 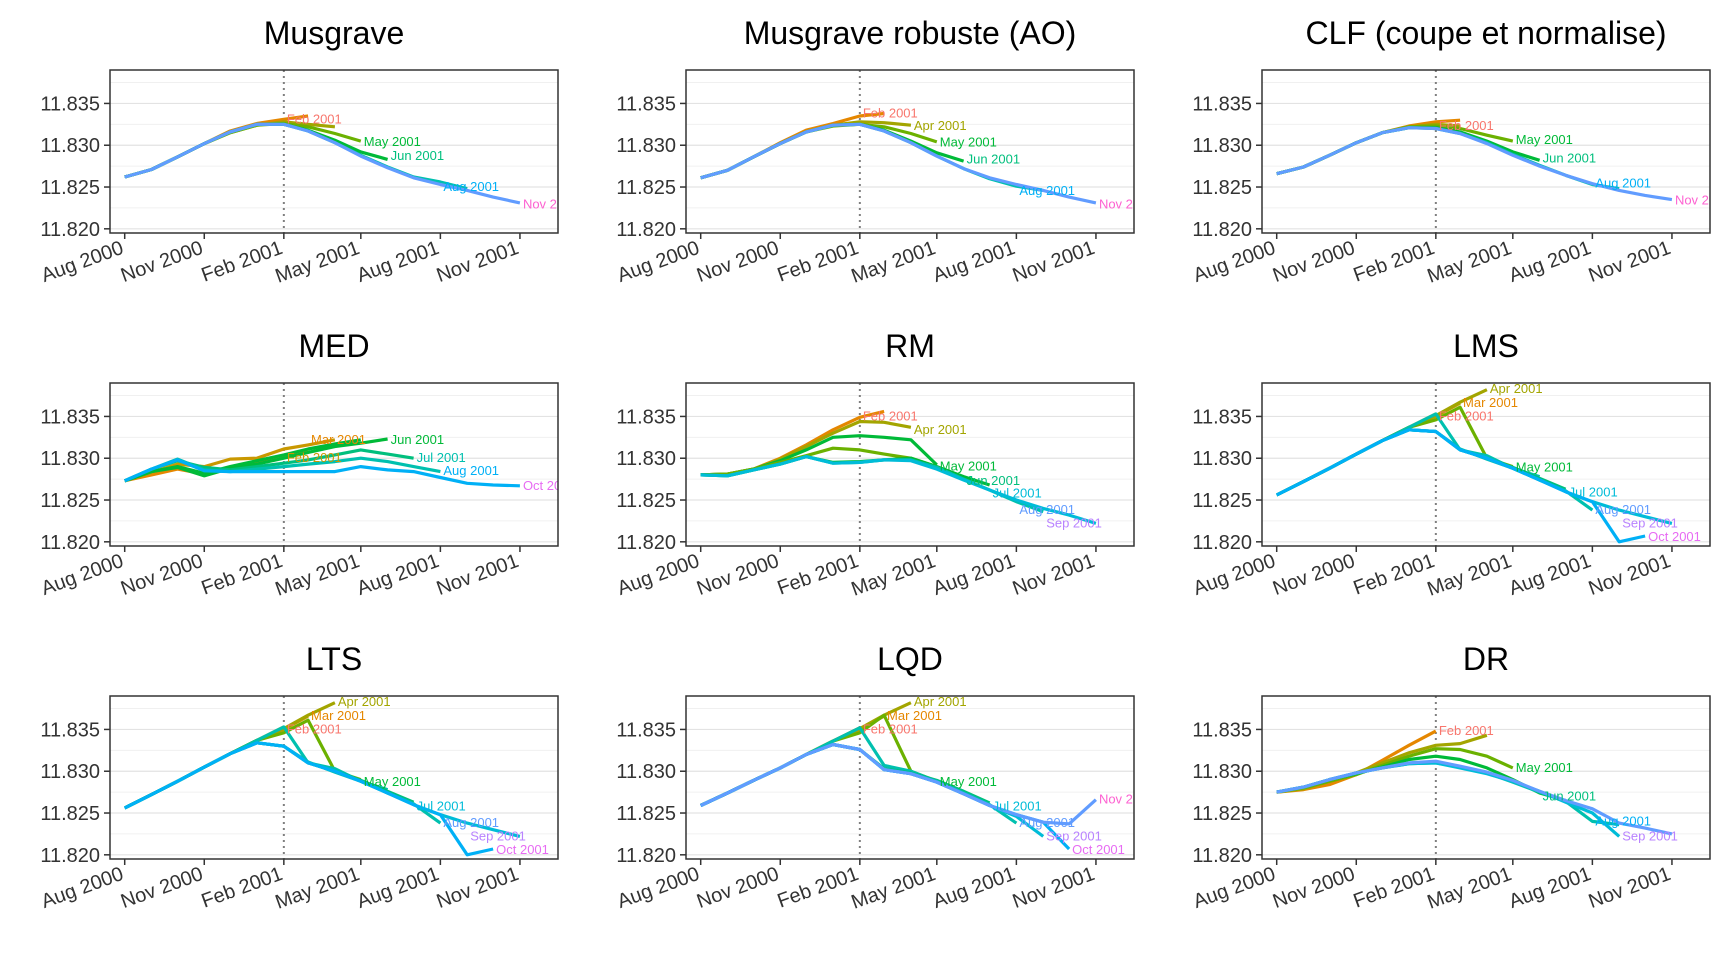 I want to click on panel-title: Musgrave, so click(x=334, y=33).